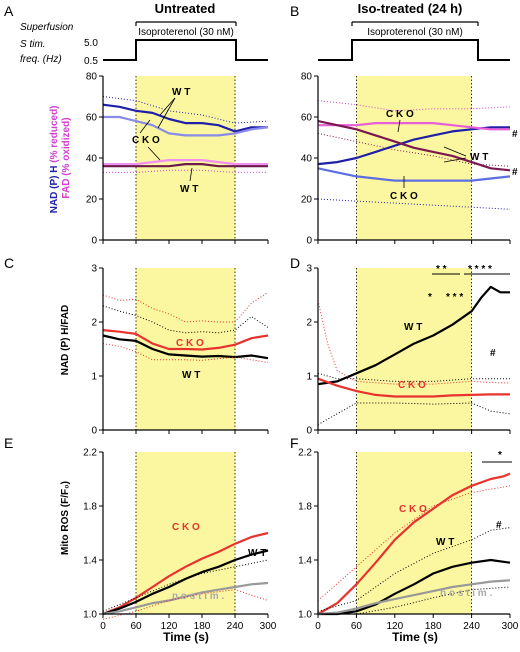 The height and width of the screenshot is (652, 520). What do you see at coordinates (294, 11) in the screenshot?
I see `panel-letter-b: B` at bounding box center [294, 11].